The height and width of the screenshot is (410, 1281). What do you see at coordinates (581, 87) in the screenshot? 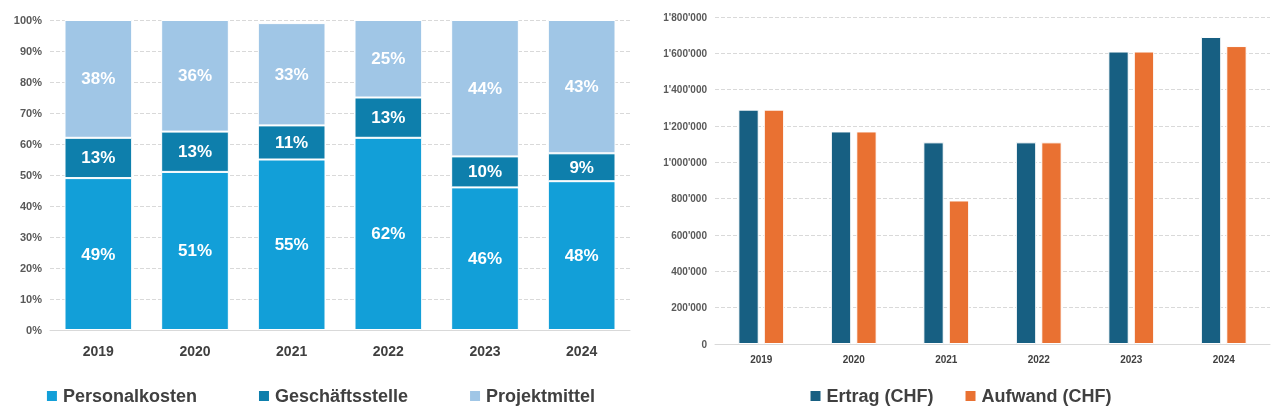
I see `data-label: 43%` at bounding box center [581, 87].